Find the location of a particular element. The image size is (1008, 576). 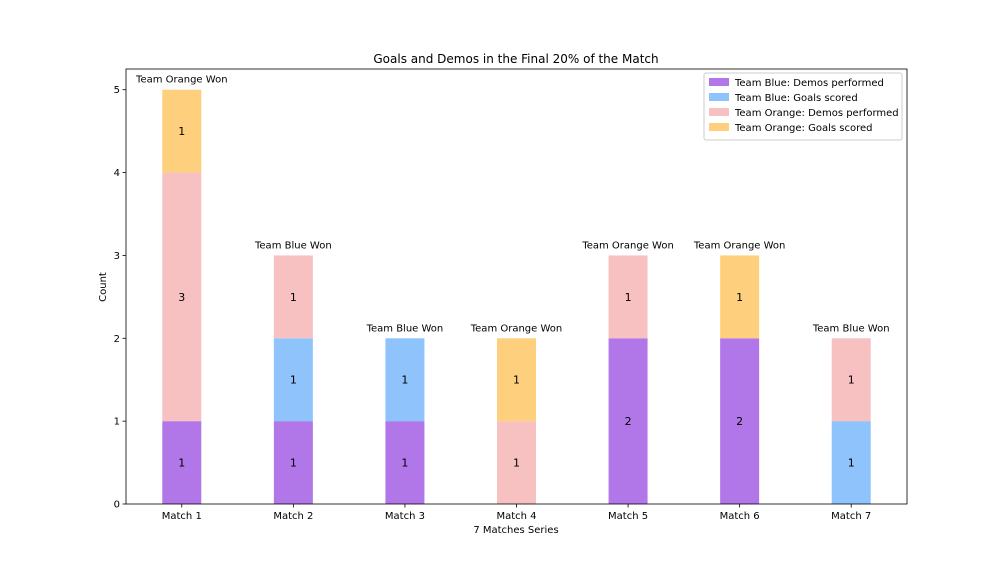

x-tick-label: Match 1 is located at coordinates (182, 516).